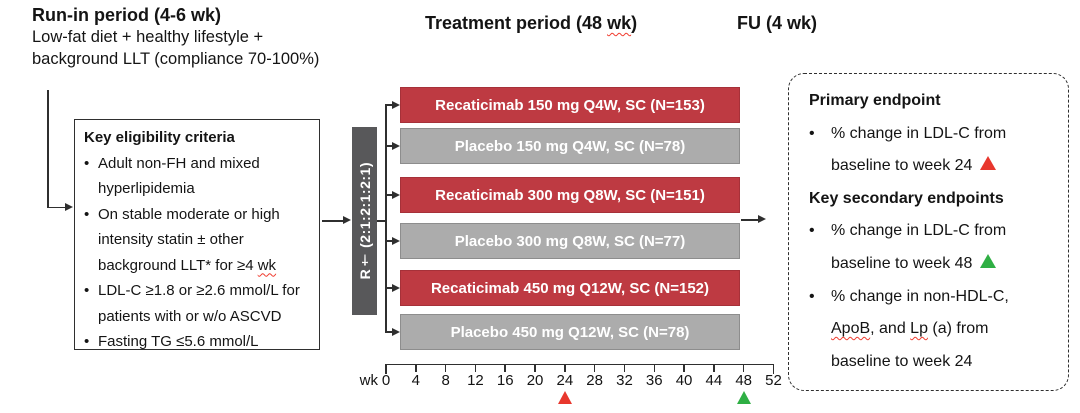 The image size is (1080, 413). Describe the element at coordinates (750, 220) in the screenshot. I see `arms-to-endpoints-line` at that location.